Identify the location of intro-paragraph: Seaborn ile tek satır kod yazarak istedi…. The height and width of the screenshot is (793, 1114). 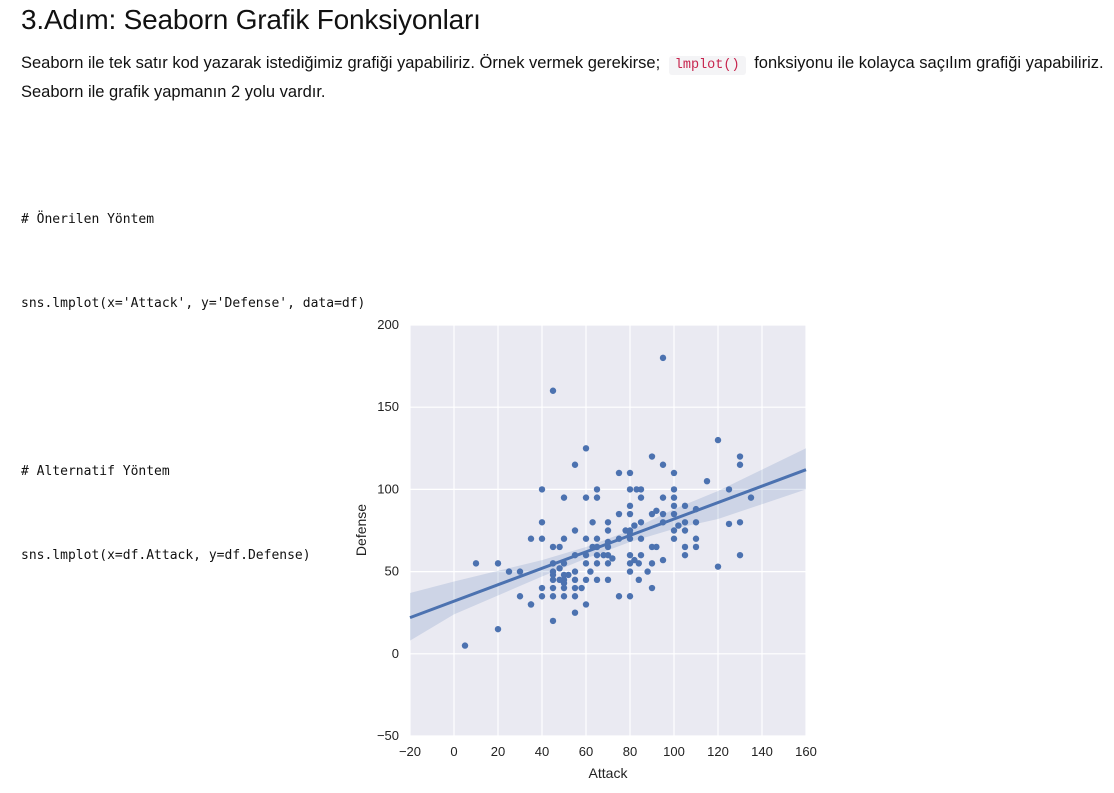
(563, 78).